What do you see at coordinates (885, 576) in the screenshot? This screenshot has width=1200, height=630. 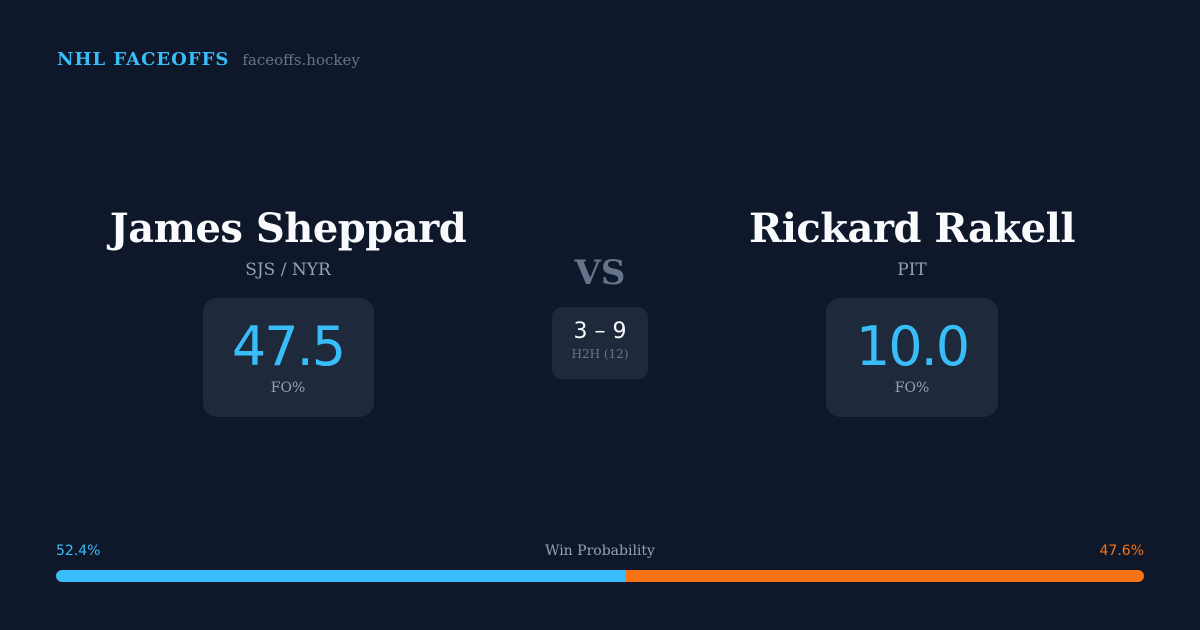 I see `player2-probability-fill` at bounding box center [885, 576].